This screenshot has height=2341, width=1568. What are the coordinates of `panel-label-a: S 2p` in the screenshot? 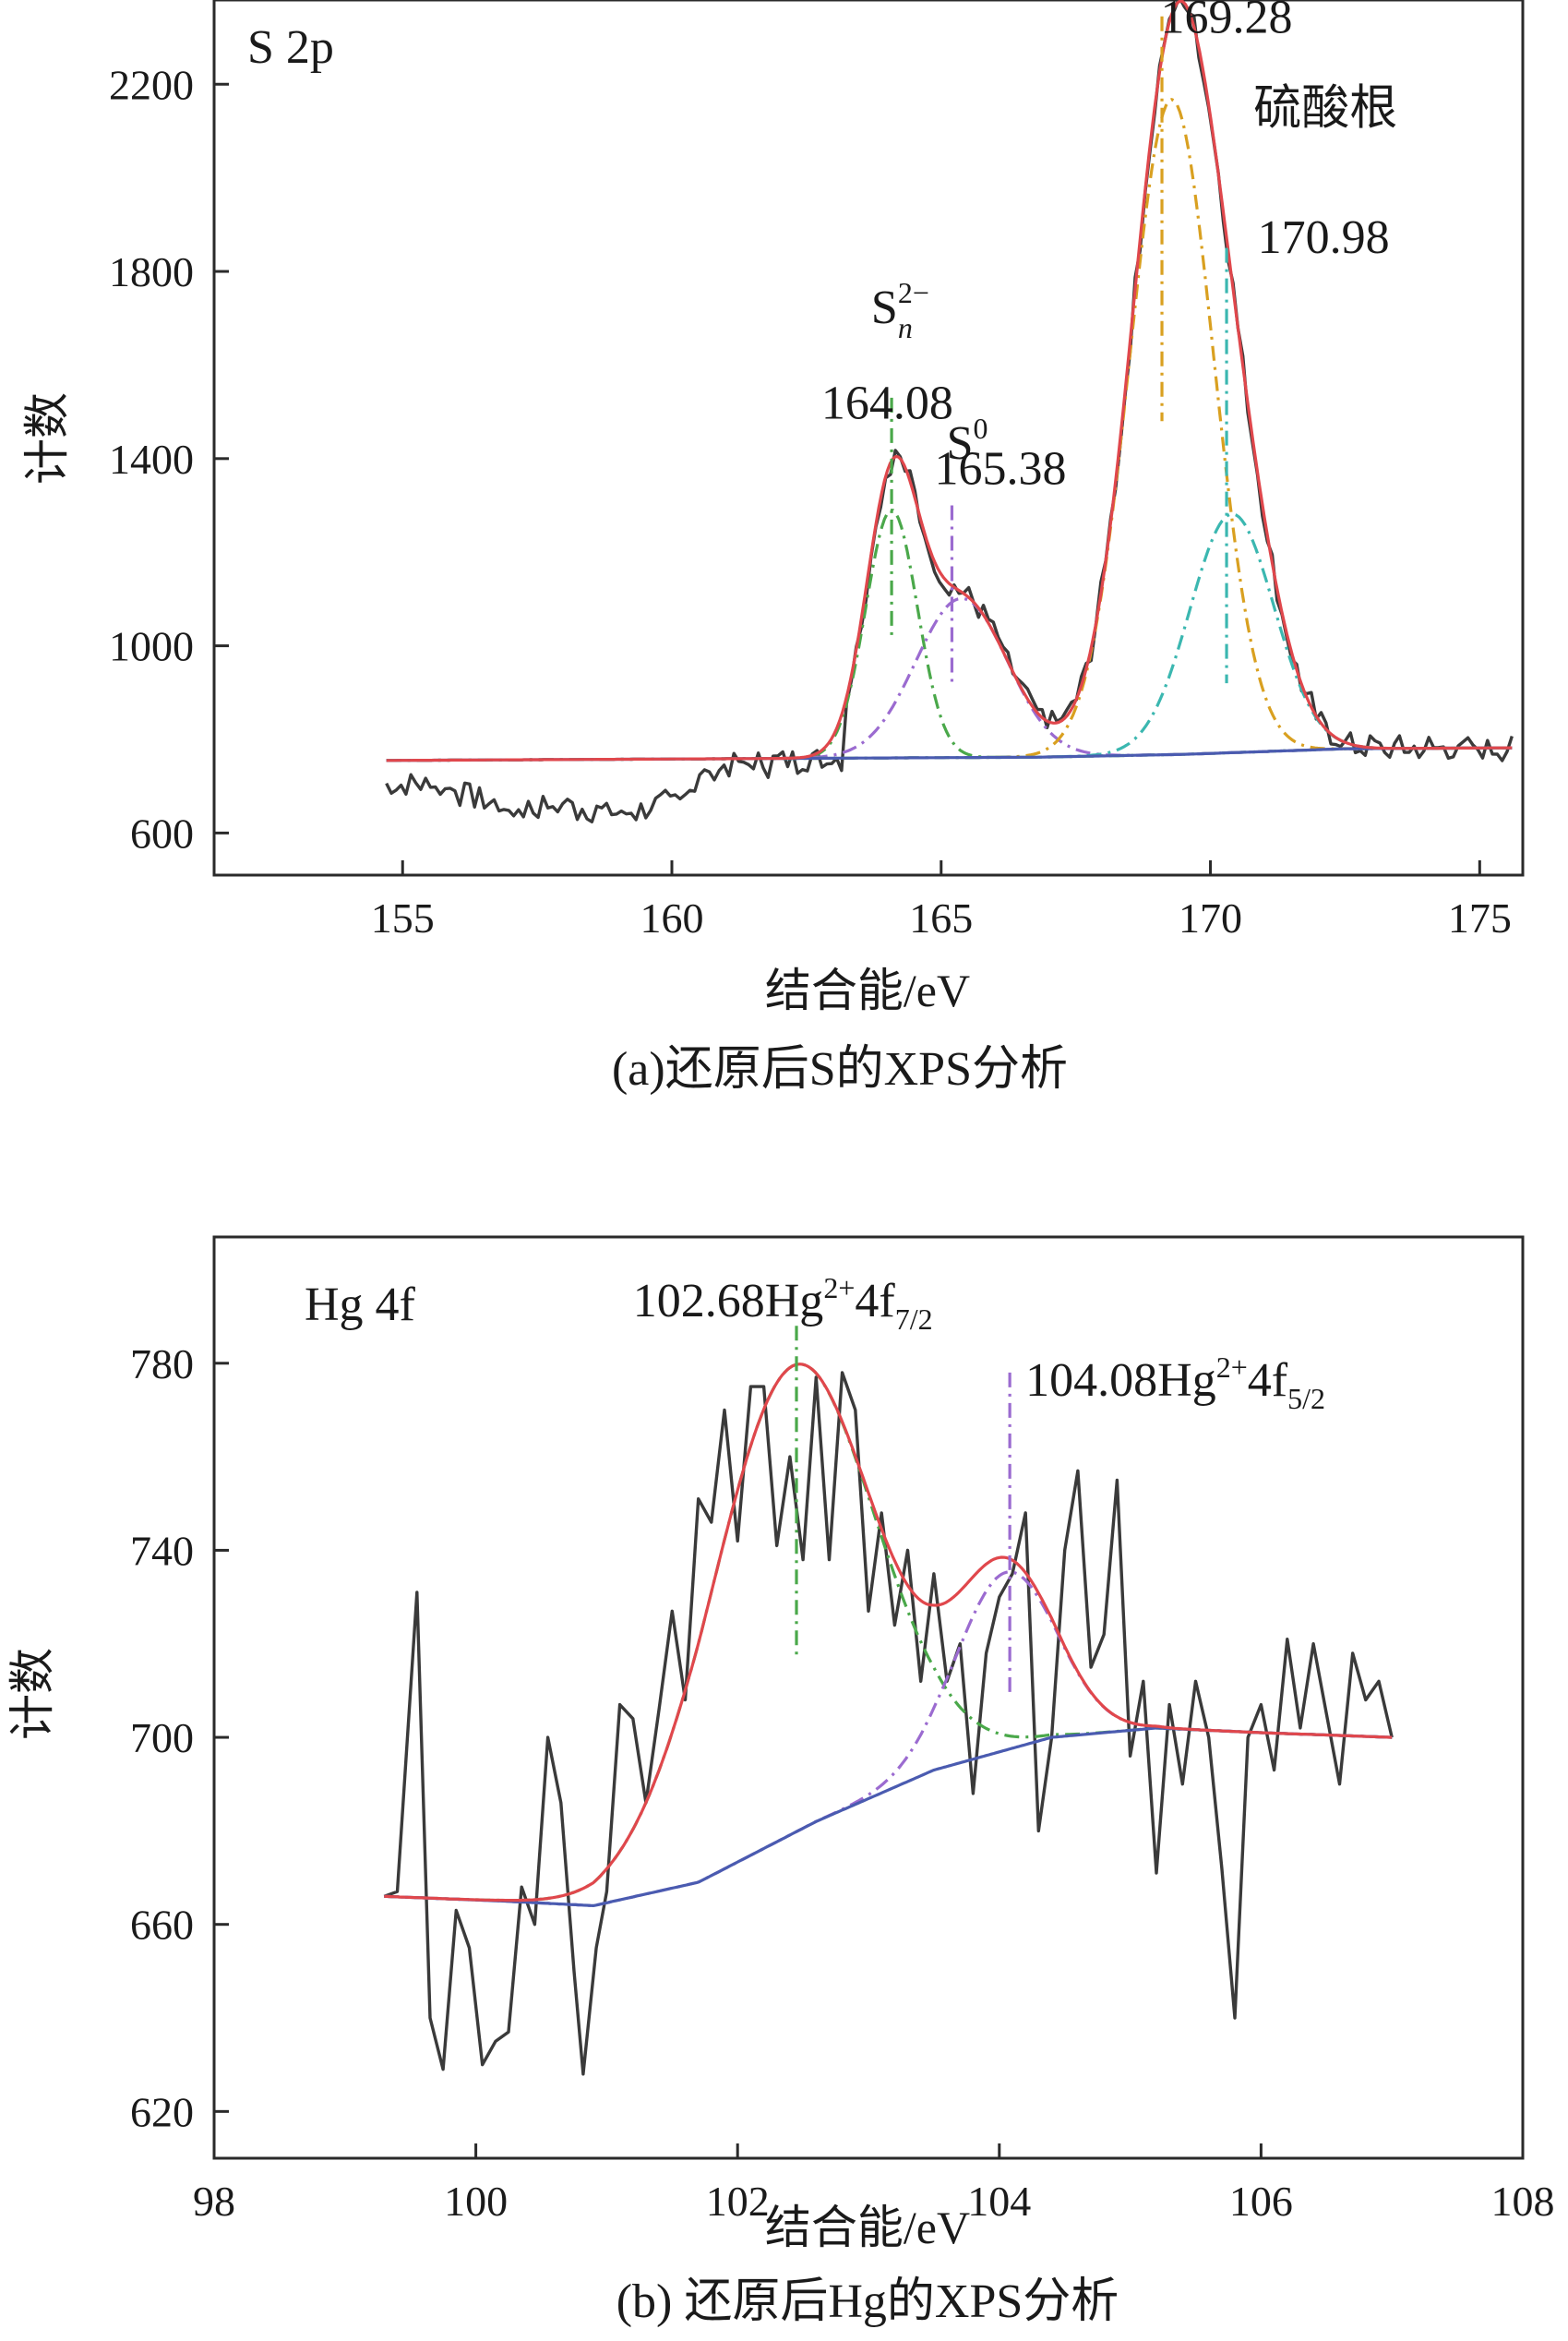 It's located at (291, 47).